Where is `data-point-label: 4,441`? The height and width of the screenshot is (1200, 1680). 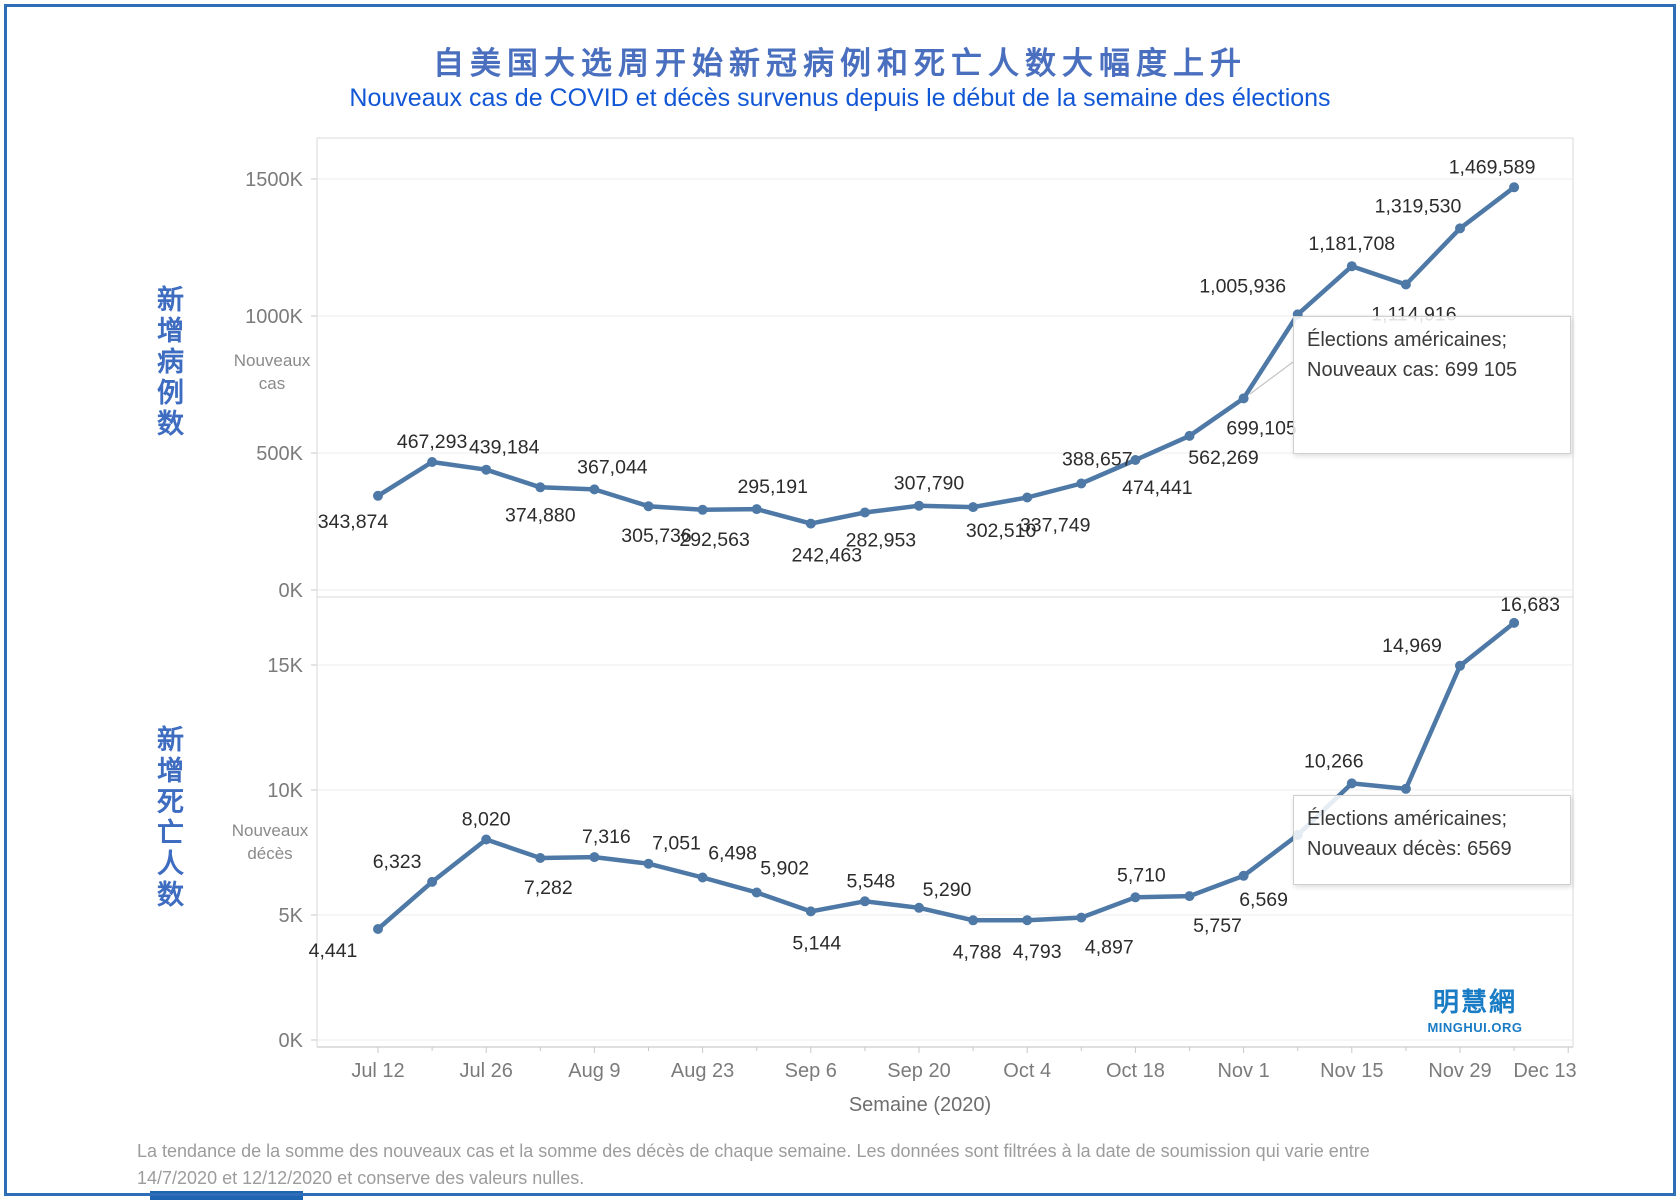
data-point-label: 4,441 is located at coordinates (333, 951).